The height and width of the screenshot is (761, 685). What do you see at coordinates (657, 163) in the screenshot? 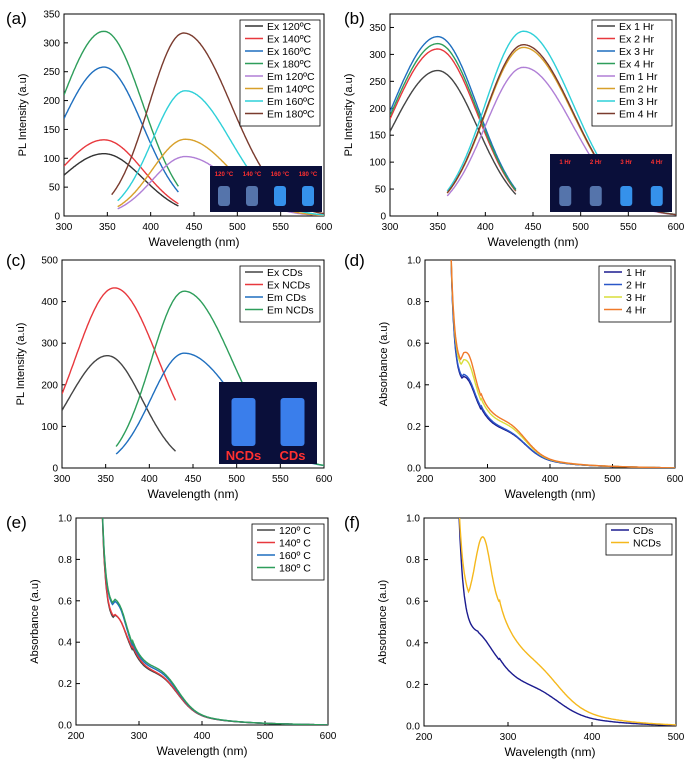
I see `vial-label: 4 Hr` at bounding box center [657, 163].